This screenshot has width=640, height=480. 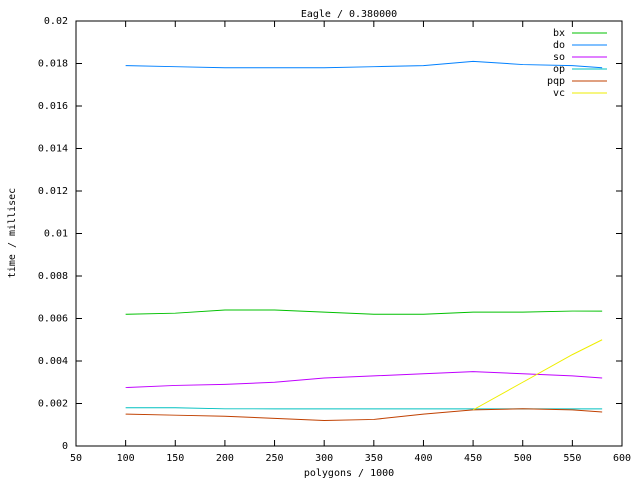 What do you see at coordinates (225, 458) in the screenshot?
I see `x-tick-label: 200` at bounding box center [225, 458].